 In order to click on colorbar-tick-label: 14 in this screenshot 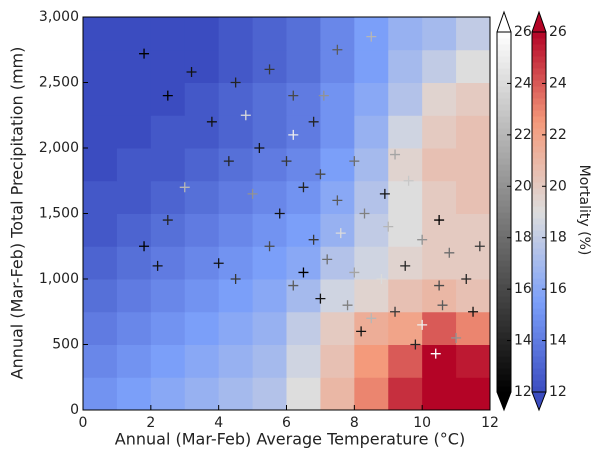, I will do `click(558, 341)`.